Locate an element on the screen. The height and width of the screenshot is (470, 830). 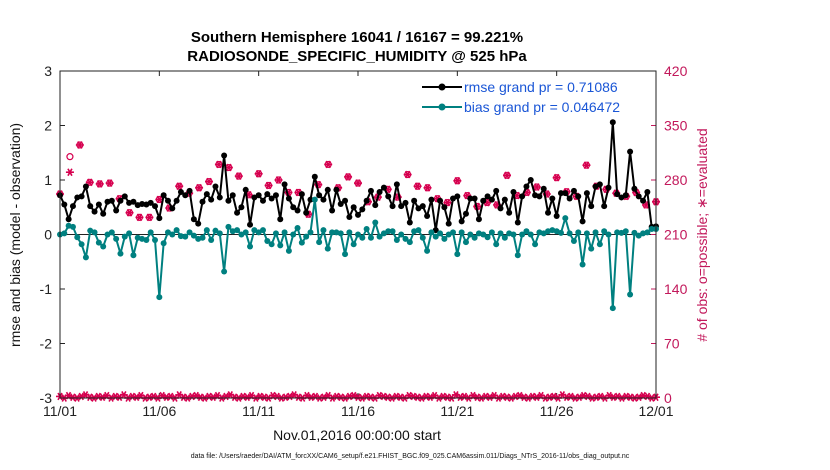
y2-tick-label: 280 is located at coordinates (676, 180).